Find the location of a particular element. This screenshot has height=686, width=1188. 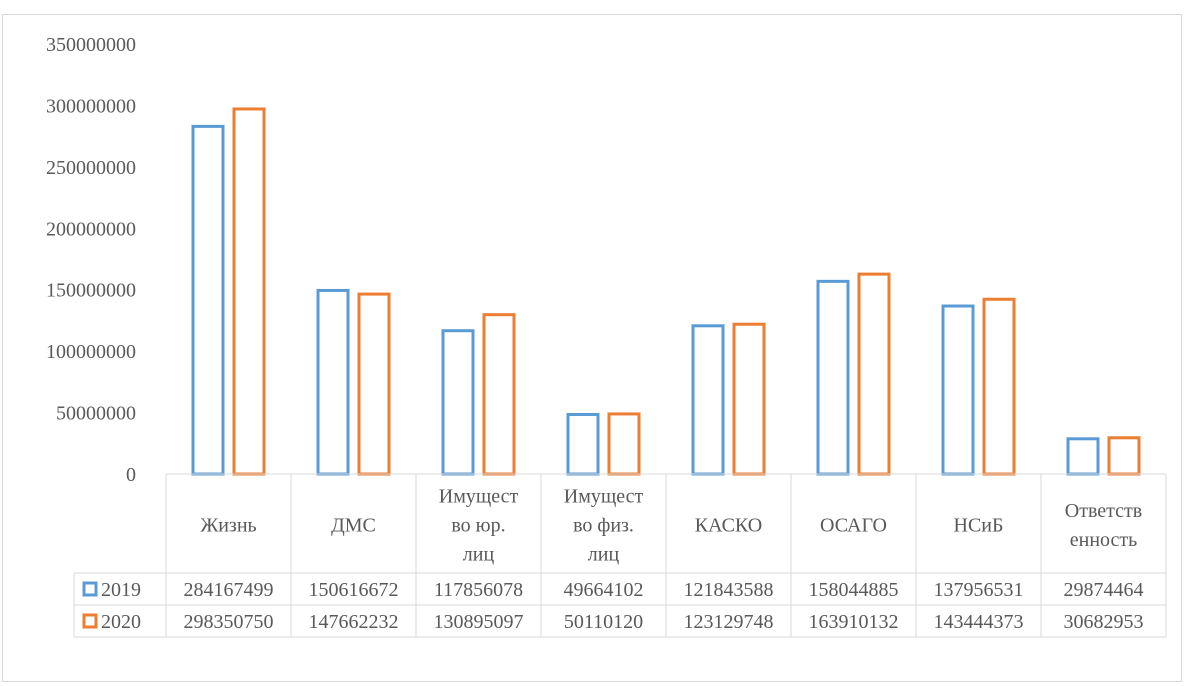

data-table-value: 163910132 is located at coordinates (854, 622).